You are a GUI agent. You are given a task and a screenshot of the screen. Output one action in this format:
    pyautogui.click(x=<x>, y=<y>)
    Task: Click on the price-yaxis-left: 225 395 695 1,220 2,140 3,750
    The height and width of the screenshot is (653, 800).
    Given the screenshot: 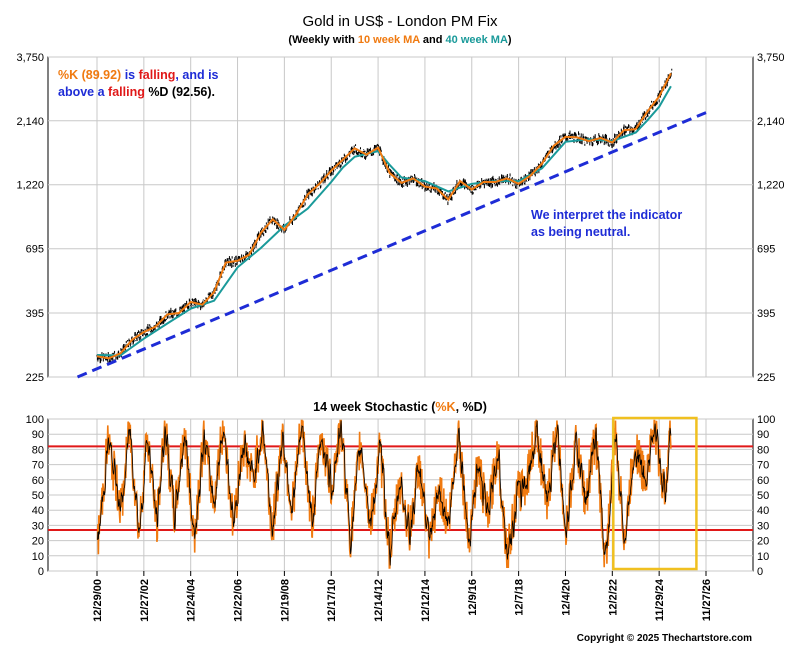 What is the action you would take?
    pyautogui.click(x=30, y=218)
    